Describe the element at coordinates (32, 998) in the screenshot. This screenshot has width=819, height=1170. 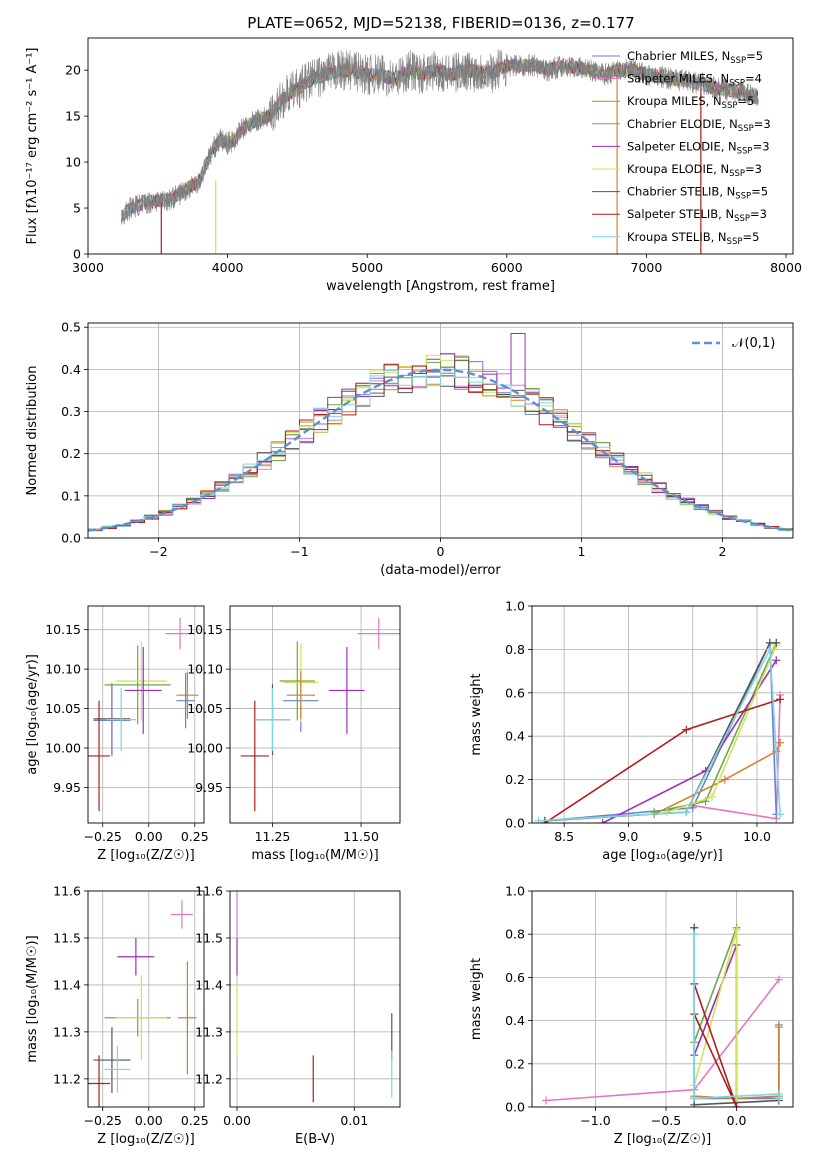
I see `y-axis-label: mass [log₁₀(M/M☉)]` at that location.